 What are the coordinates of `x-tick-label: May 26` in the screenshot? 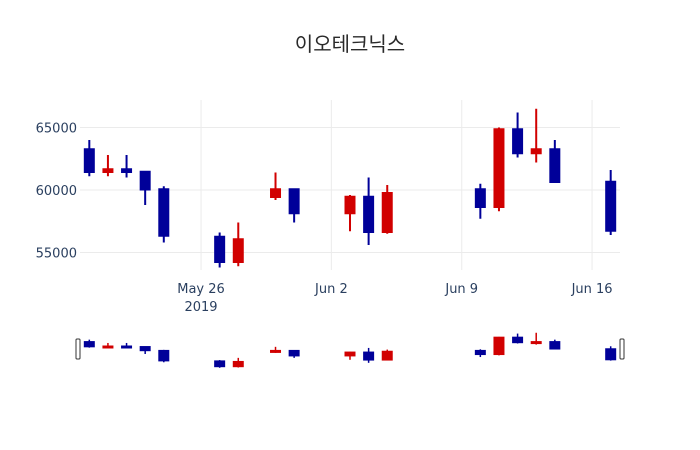 It's located at (201, 289).